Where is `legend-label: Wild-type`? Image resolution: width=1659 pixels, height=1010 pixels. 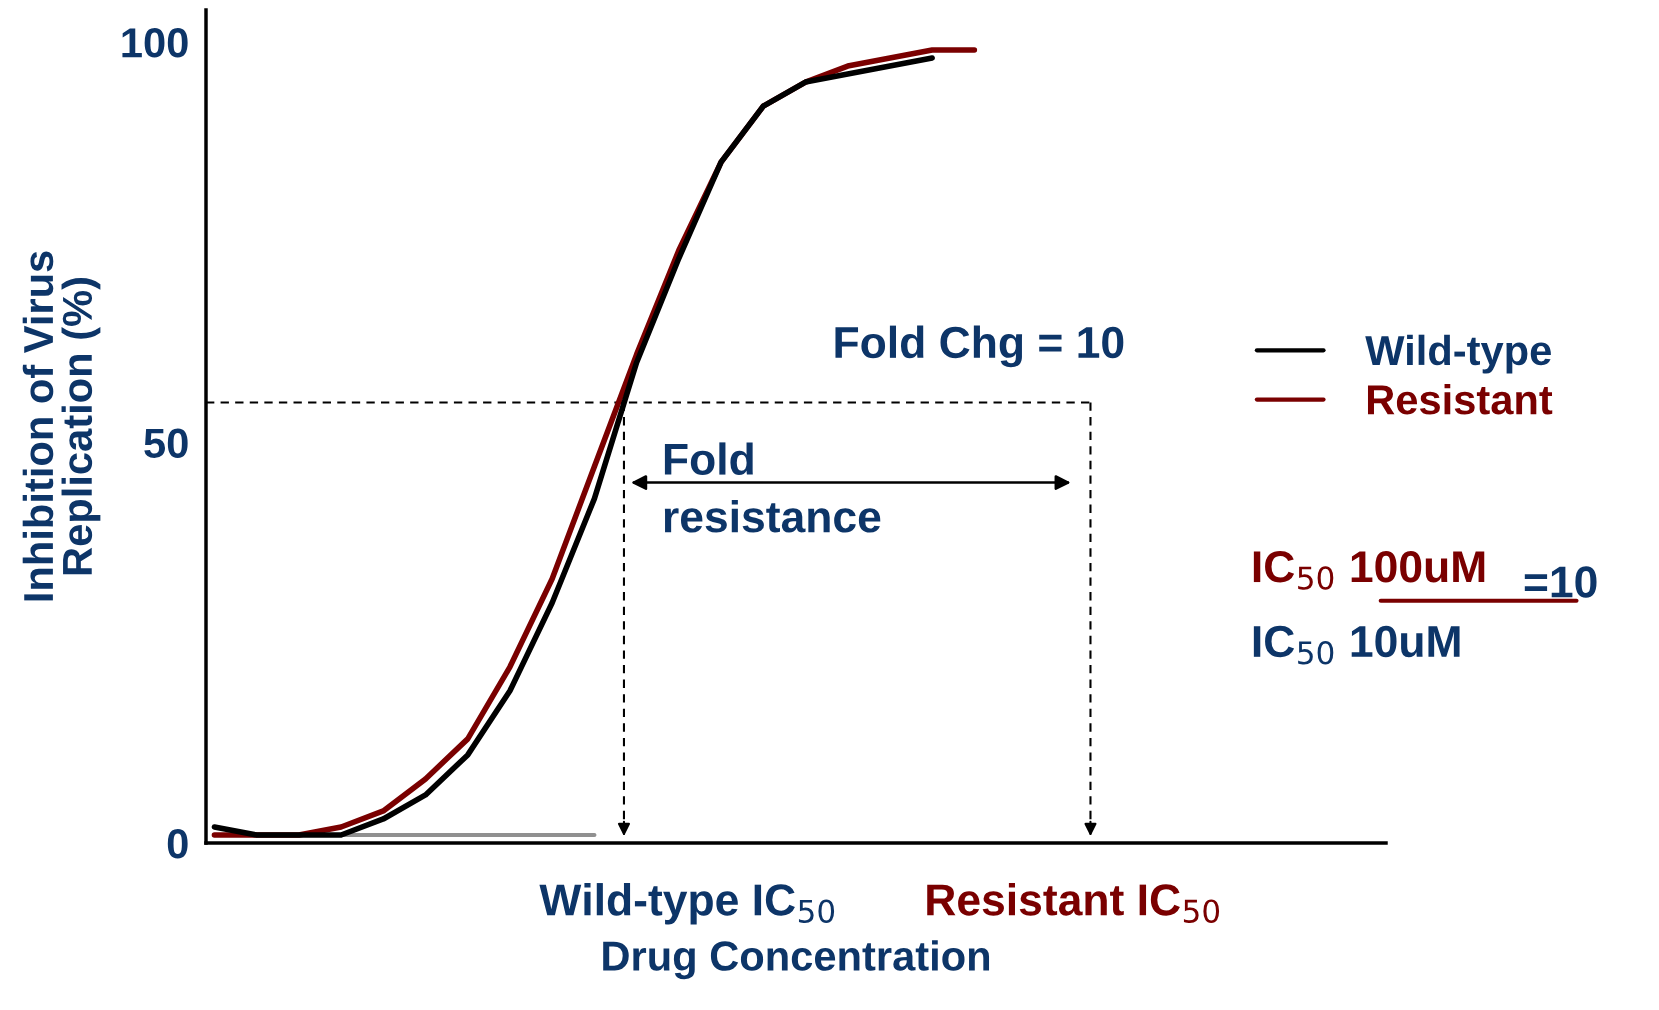
legend-label: Wild-type is located at coordinates (1458, 354).